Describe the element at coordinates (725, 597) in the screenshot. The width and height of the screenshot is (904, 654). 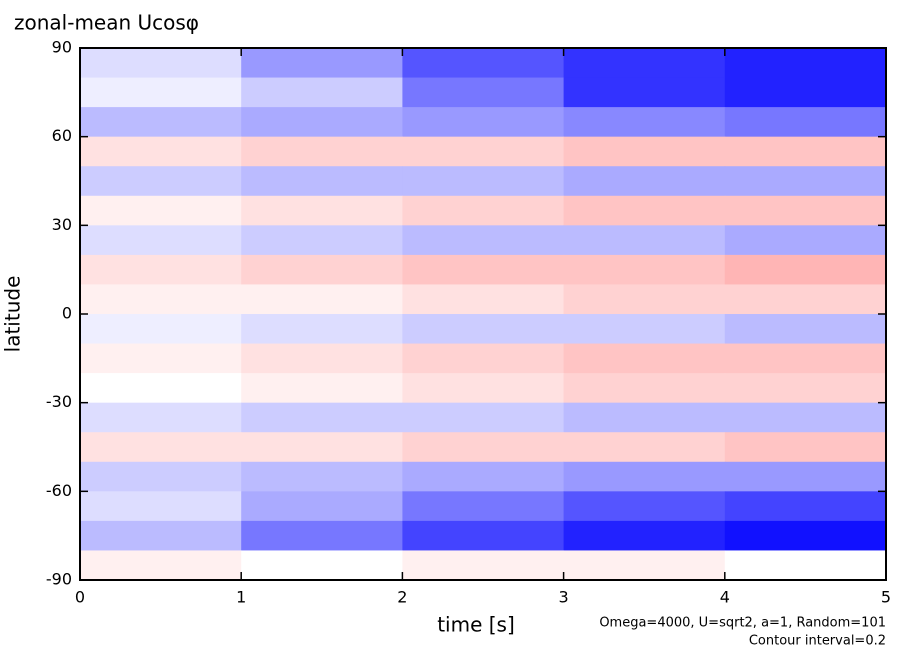
I see `x-tick-label: 4` at that location.